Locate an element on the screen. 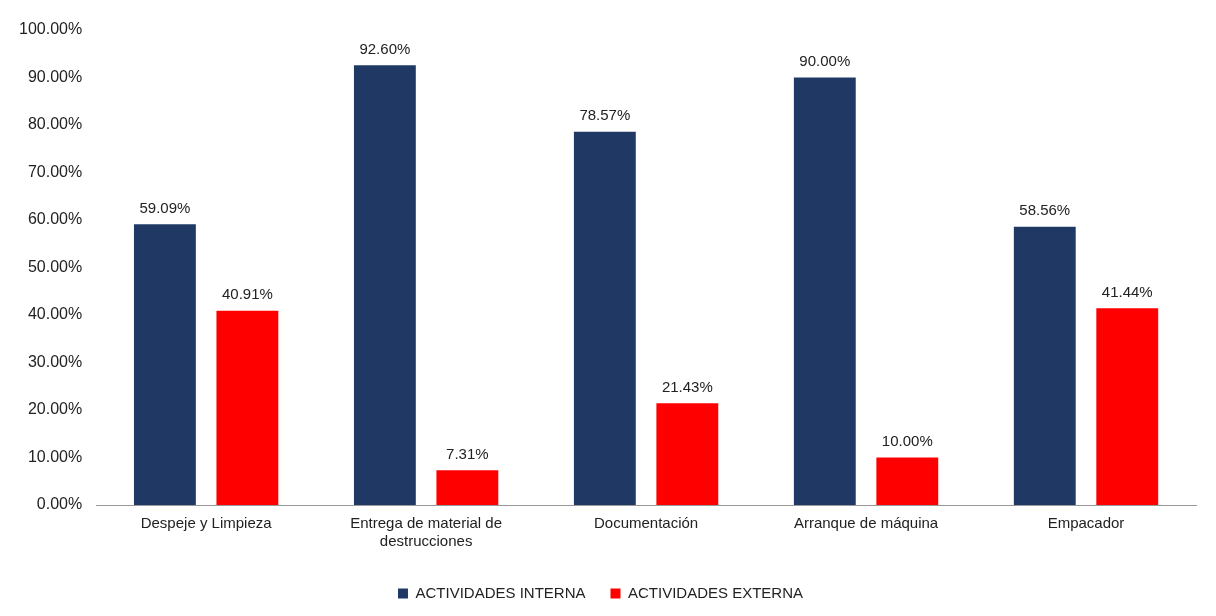  y-tick-label: 0.00% is located at coordinates (59, 504).